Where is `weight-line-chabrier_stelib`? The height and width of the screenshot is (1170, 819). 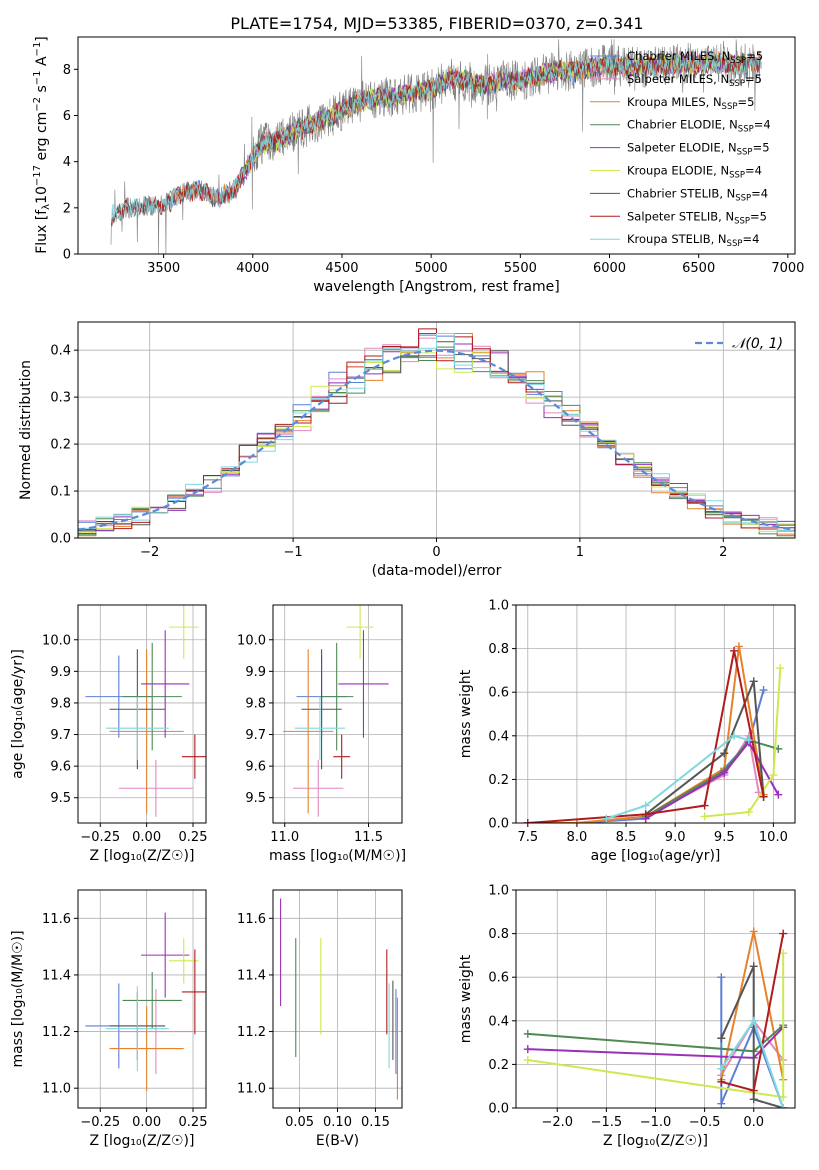
weight-line-chabrier_stelib is located at coordinates (705, 748).